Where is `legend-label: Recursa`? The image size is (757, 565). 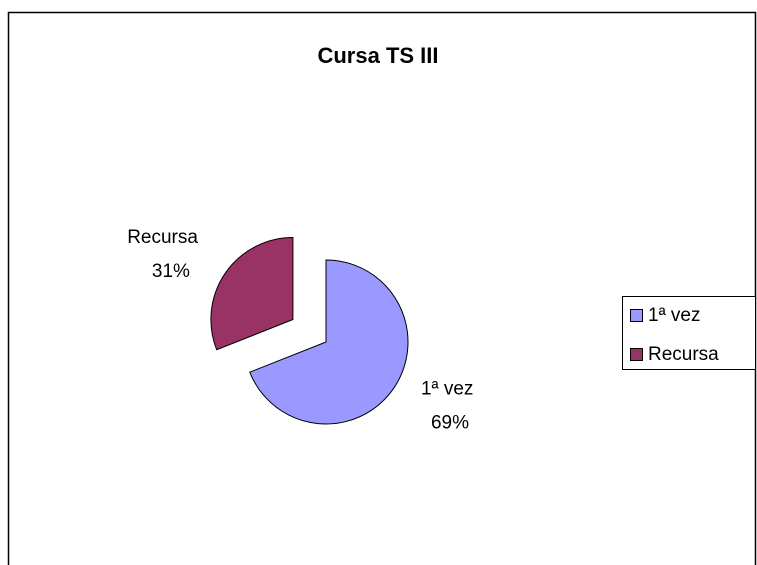 legend-label: Recursa is located at coordinates (683, 354).